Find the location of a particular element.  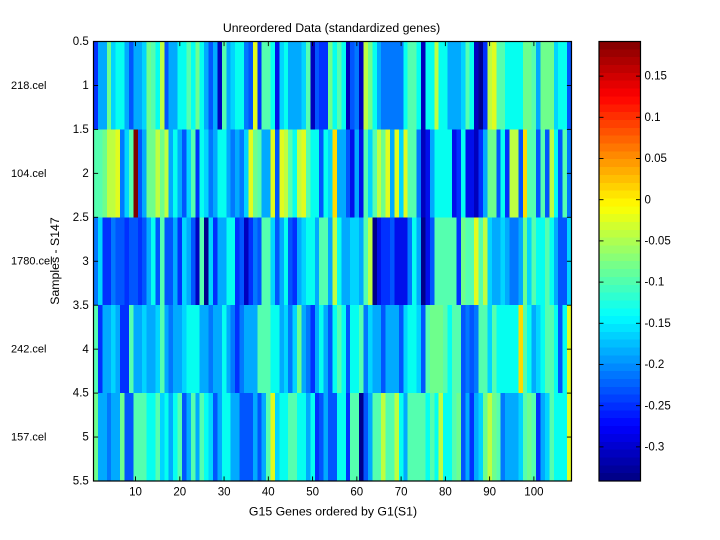

svg-text: -0.25 is located at coordinates (658, 406).